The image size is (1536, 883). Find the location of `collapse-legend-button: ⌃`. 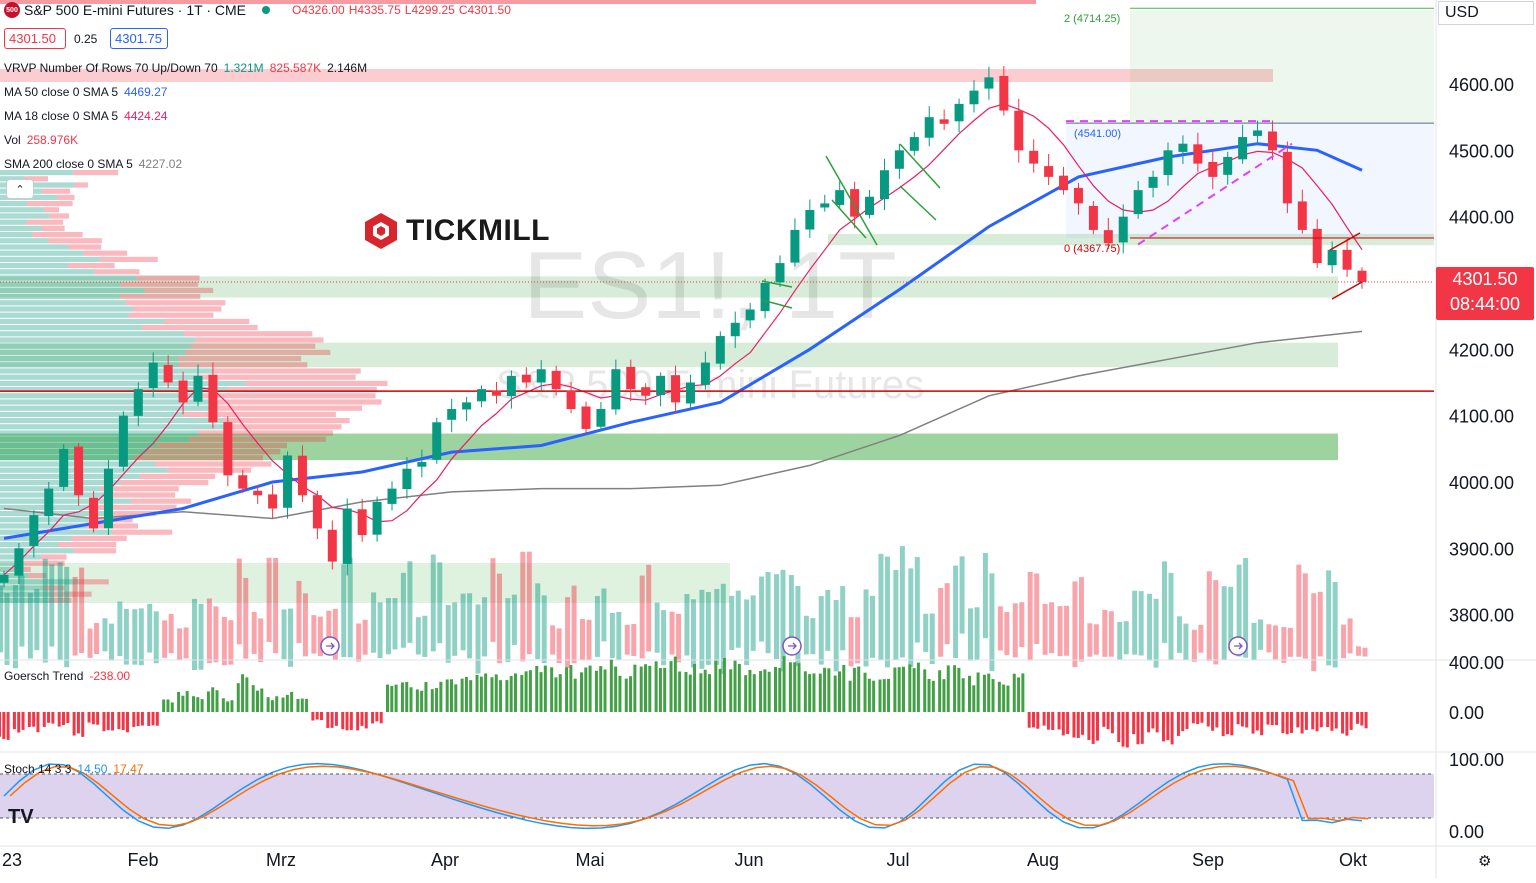

collapse-legend-button: ⌃ is located at coordinates (20, 189).